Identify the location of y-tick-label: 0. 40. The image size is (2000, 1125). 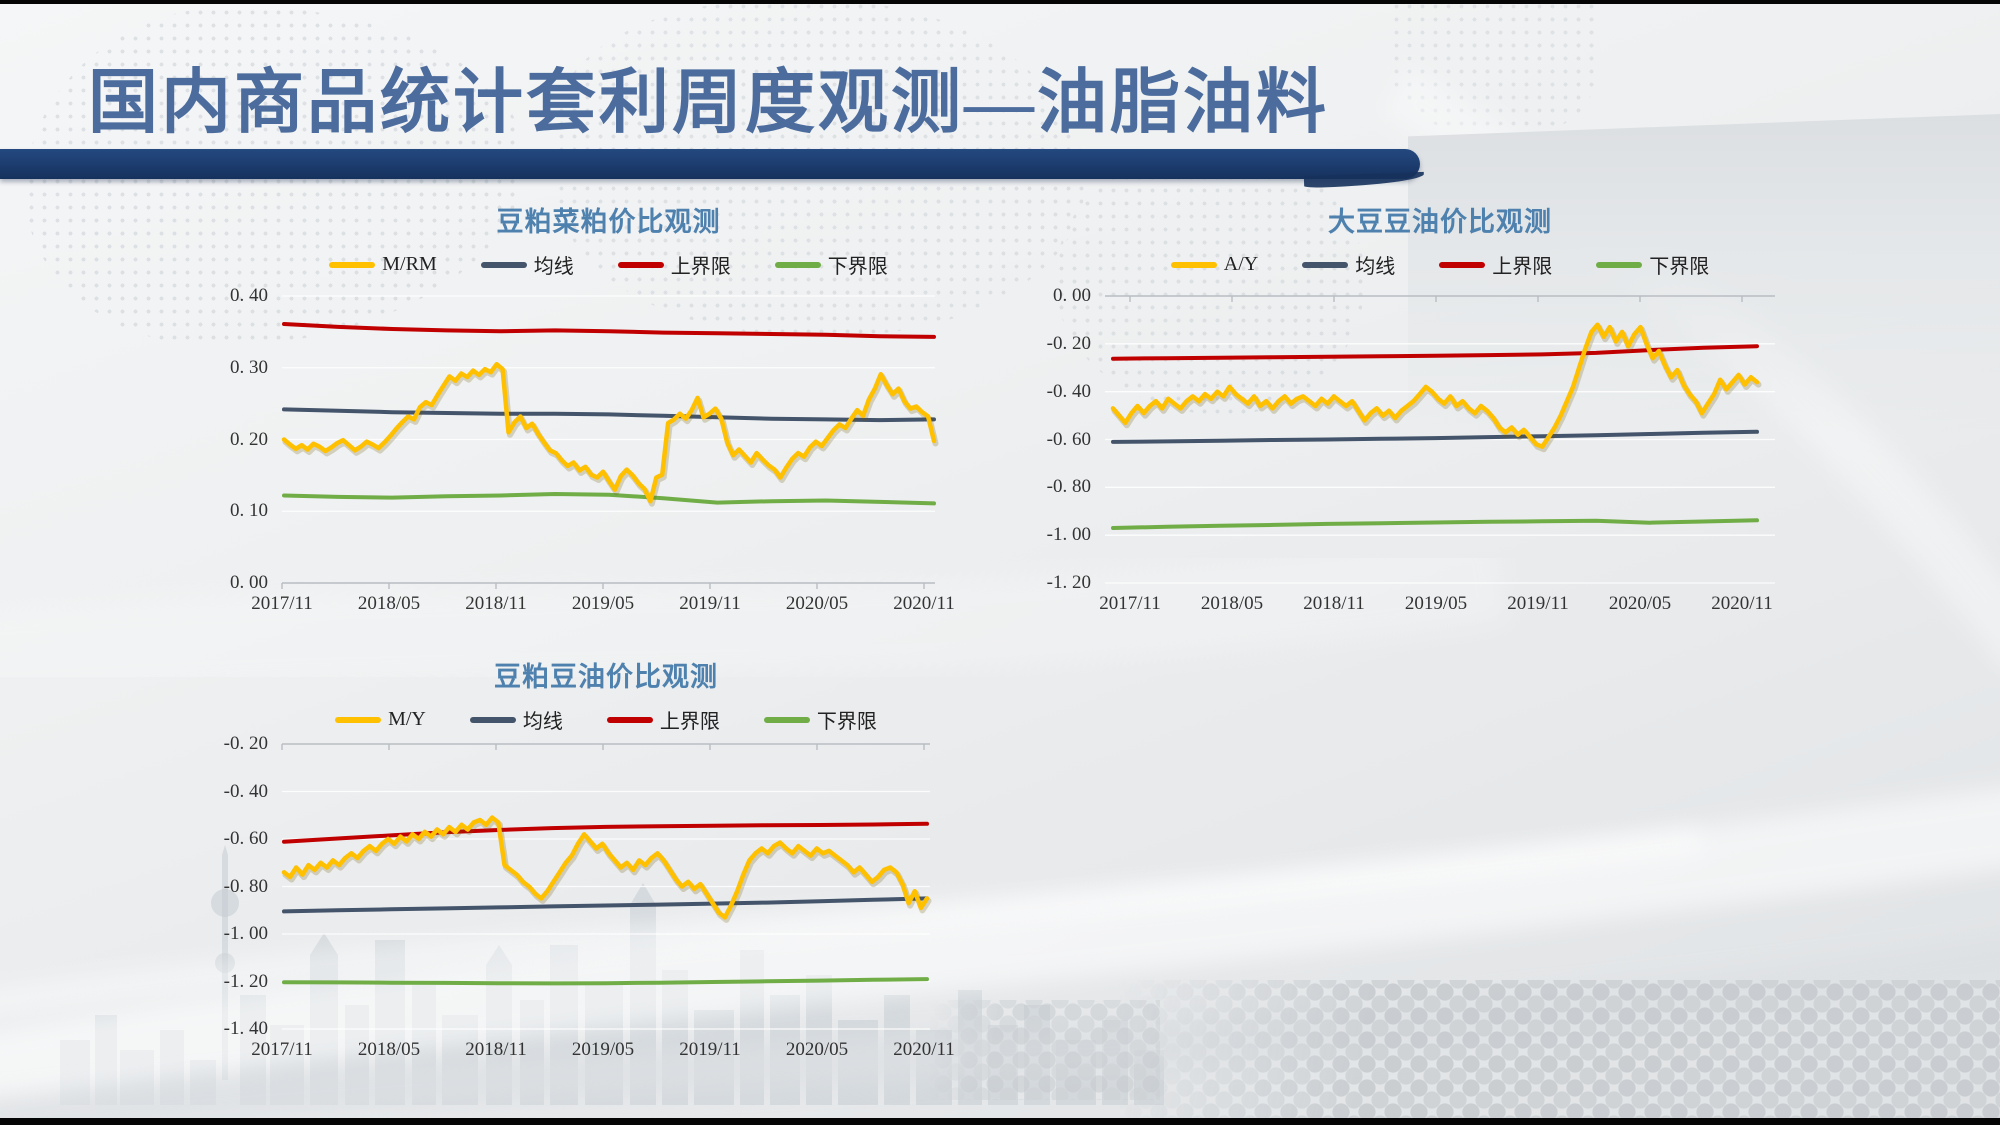
(249, 295).